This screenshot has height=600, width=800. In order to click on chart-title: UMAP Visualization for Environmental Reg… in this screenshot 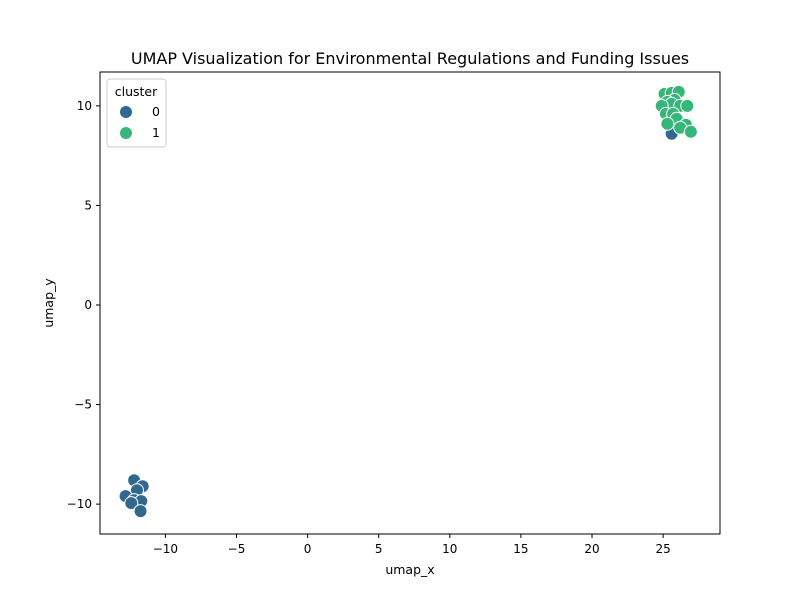, I will do `click(410, 58)`.